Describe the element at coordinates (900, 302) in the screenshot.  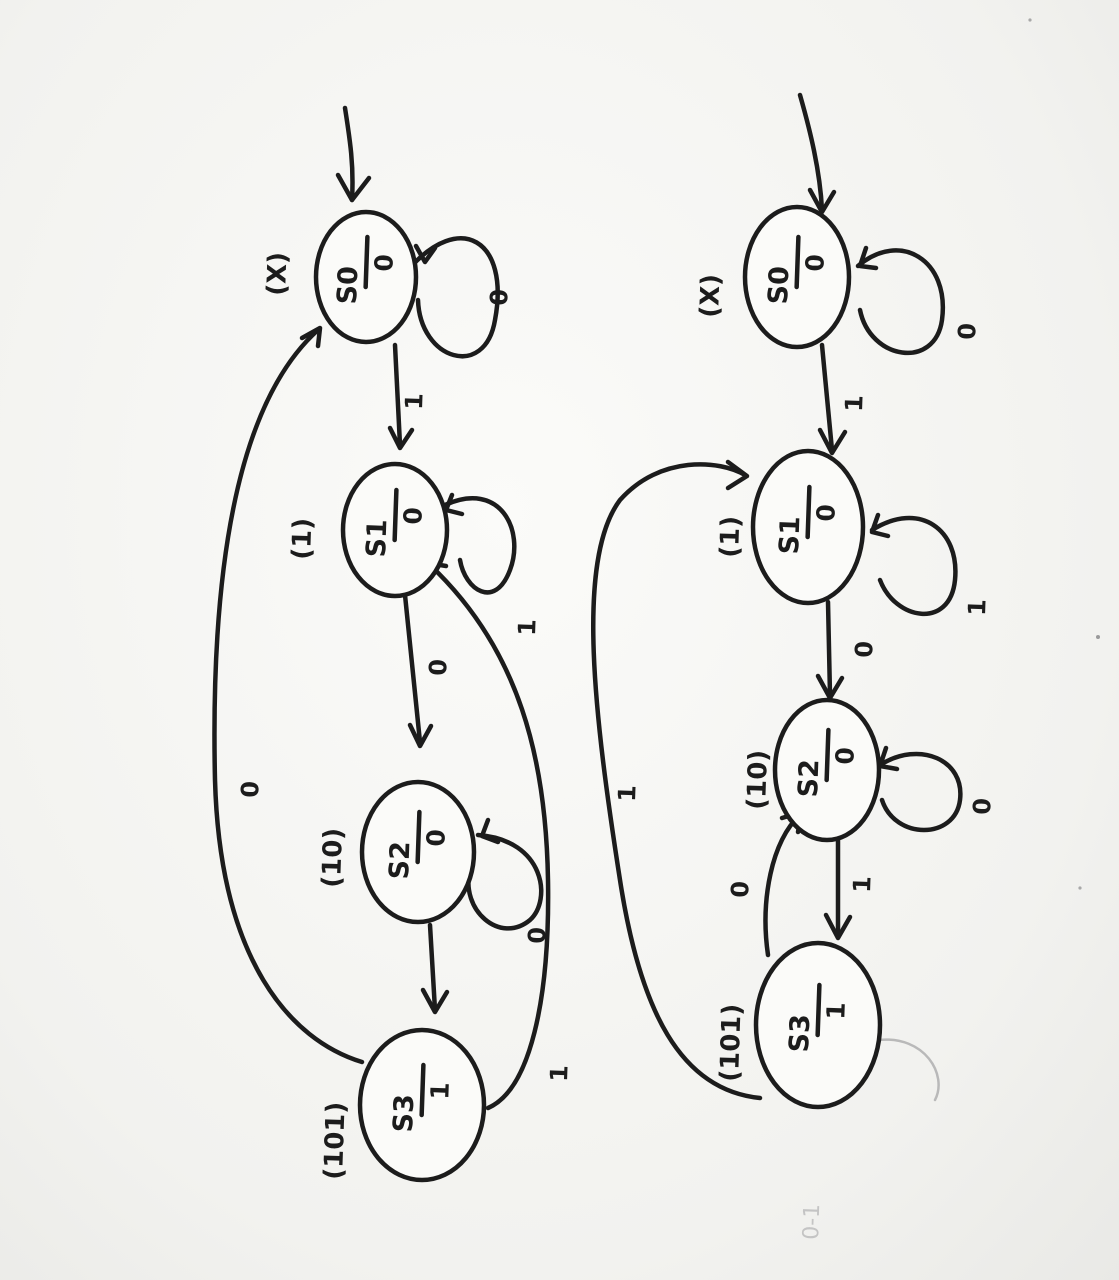
I see `right-s0-self-loop` at that location.